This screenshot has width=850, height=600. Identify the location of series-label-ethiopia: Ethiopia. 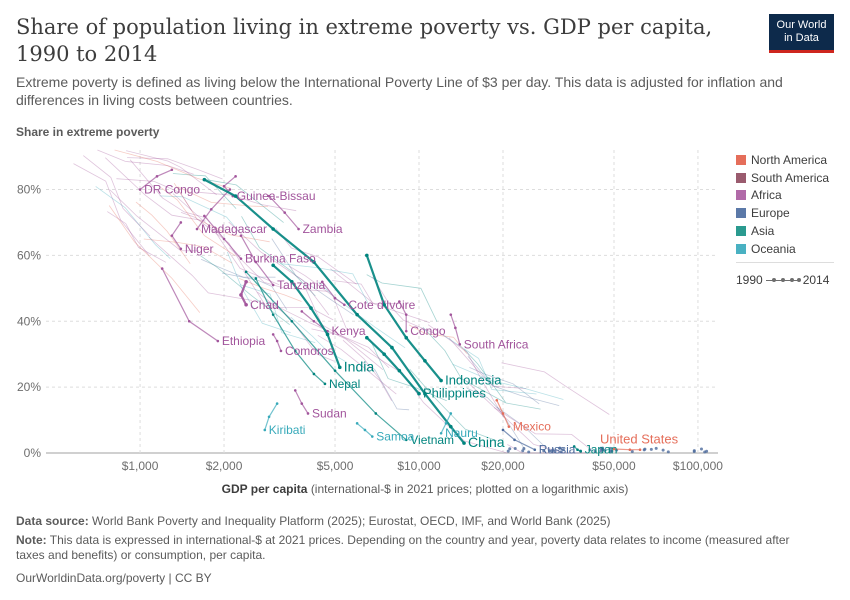
(244, 341).